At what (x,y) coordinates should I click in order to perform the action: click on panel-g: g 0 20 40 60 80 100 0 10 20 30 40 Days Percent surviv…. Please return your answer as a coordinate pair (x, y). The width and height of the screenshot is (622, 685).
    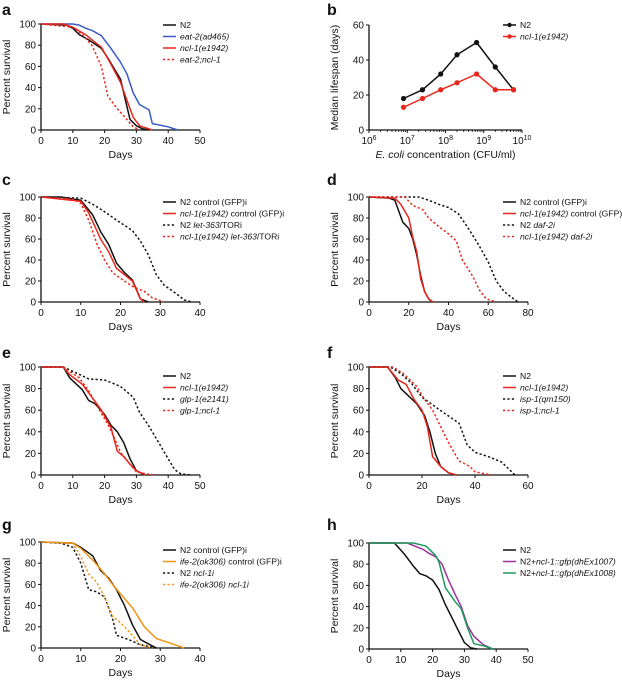
    Looking at the image, I should click on (141, 598).